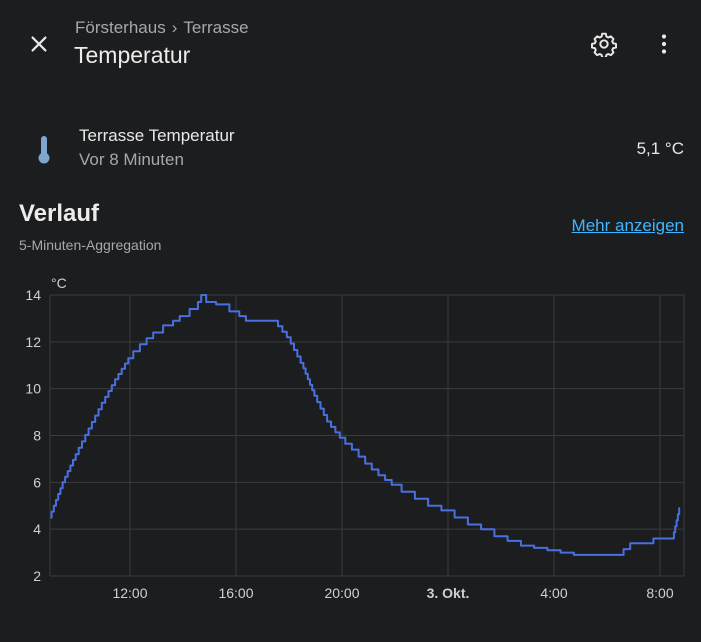  Describe the element at coordinates (37, 482) in the screenshot. I see `y-tick-label: 6` at that location.